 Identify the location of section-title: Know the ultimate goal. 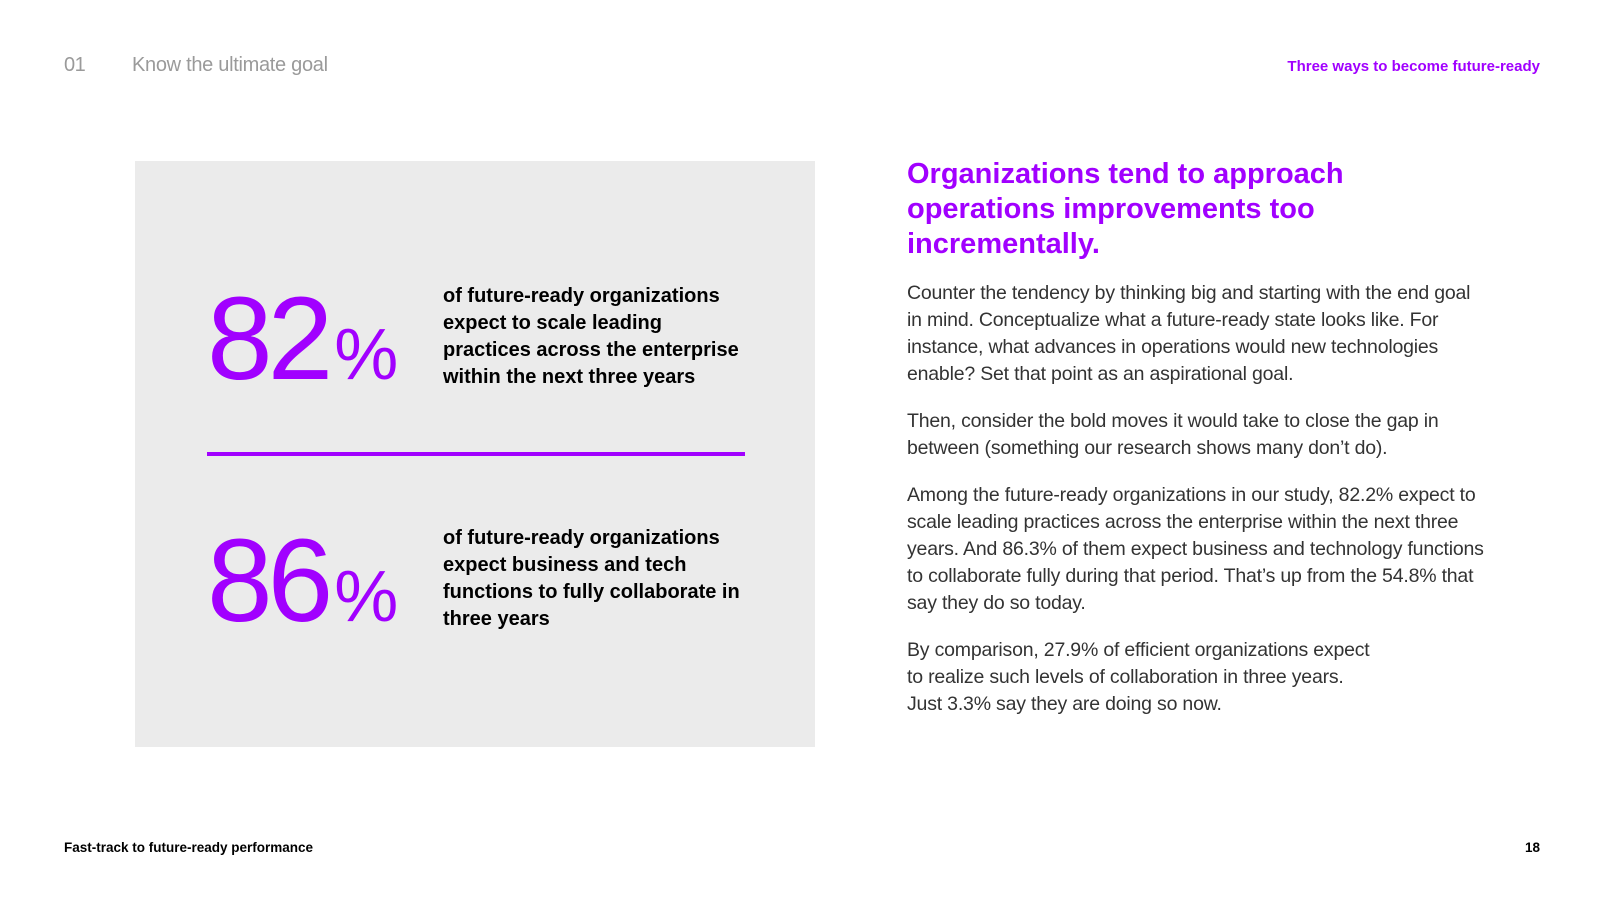
(230, 65).